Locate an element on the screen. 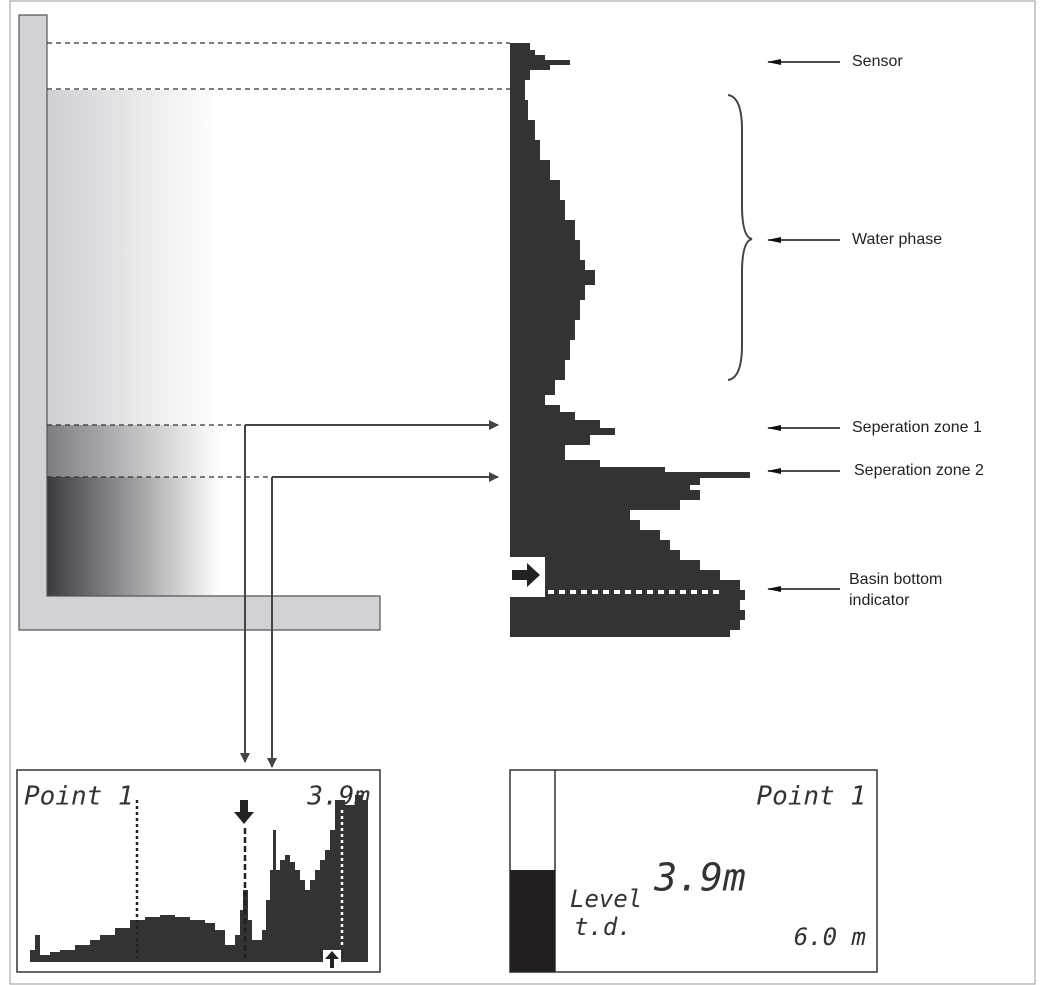 This screenshot has height=985, width=1041. display-label: Level is located at coordinates (606, 899).